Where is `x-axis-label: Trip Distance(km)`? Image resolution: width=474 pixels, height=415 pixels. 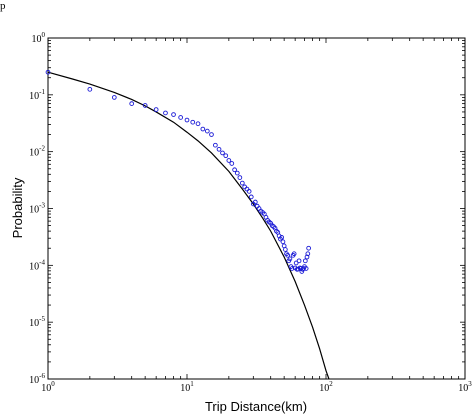 x-axis-label: Trip Distance(km) is located at coordinates (256, 406).